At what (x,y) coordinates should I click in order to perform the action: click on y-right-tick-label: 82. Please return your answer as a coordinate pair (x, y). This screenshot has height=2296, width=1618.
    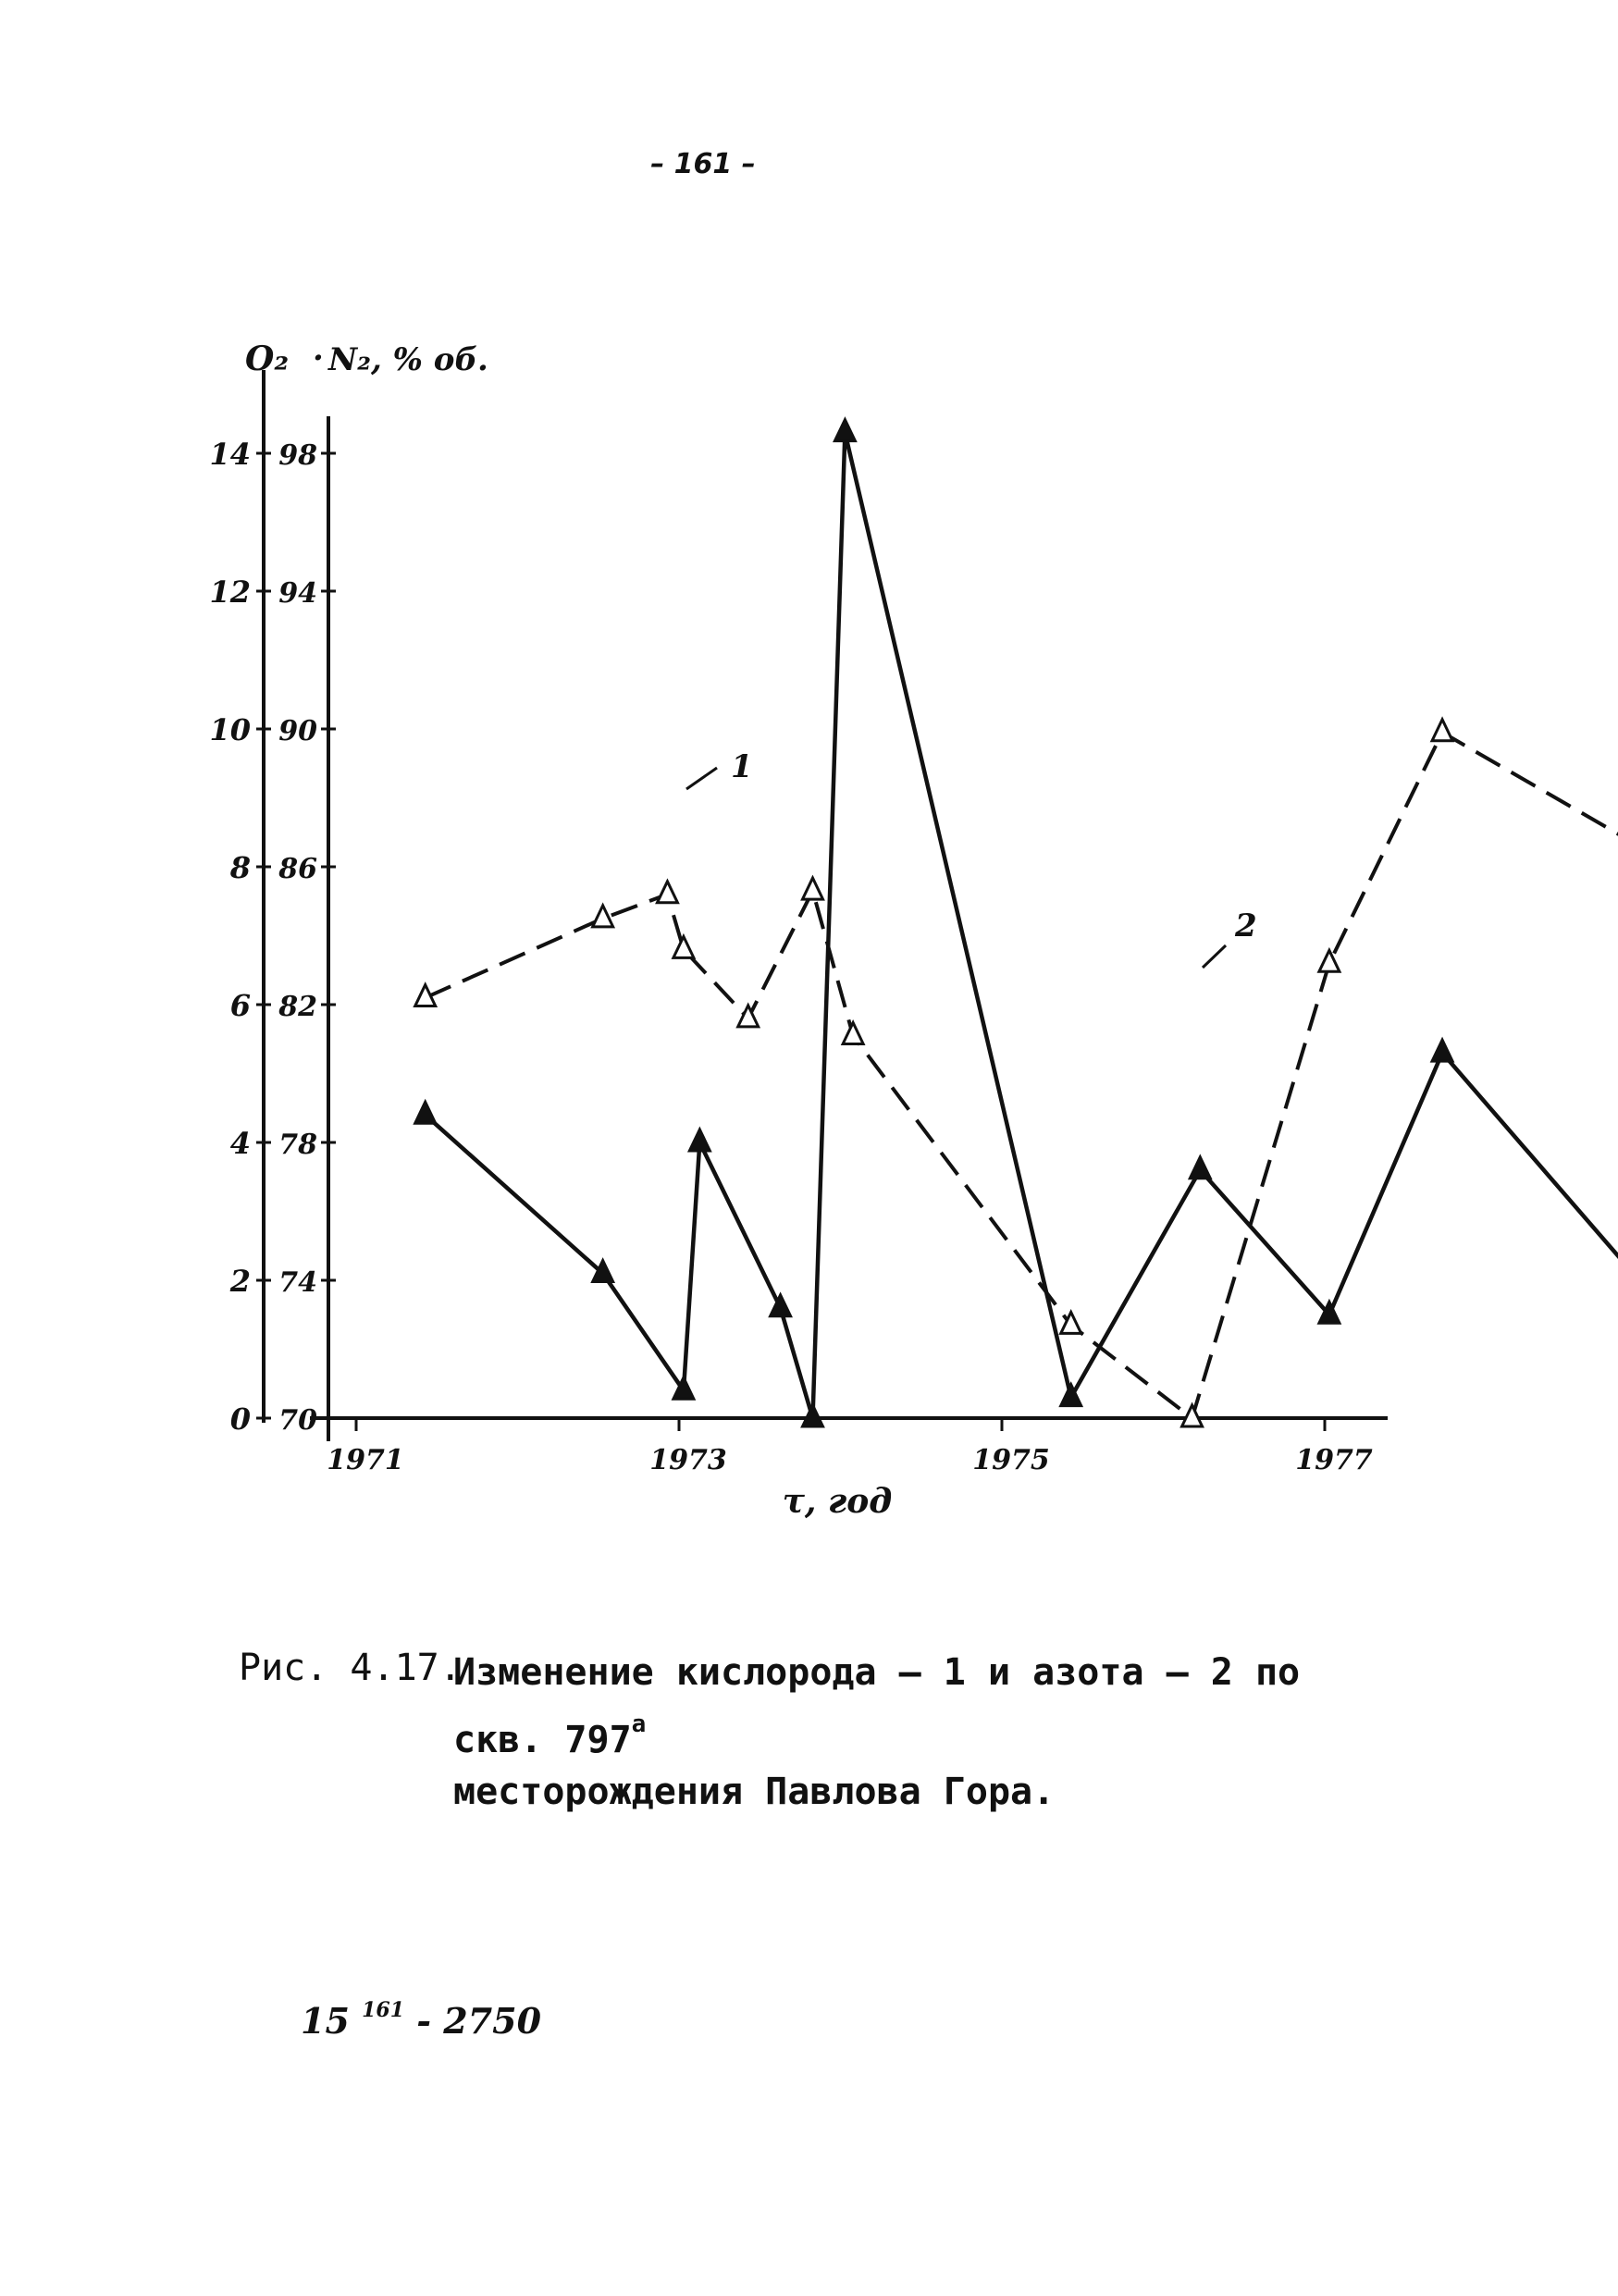
    Looking at the image, I should click on (297, 1007).